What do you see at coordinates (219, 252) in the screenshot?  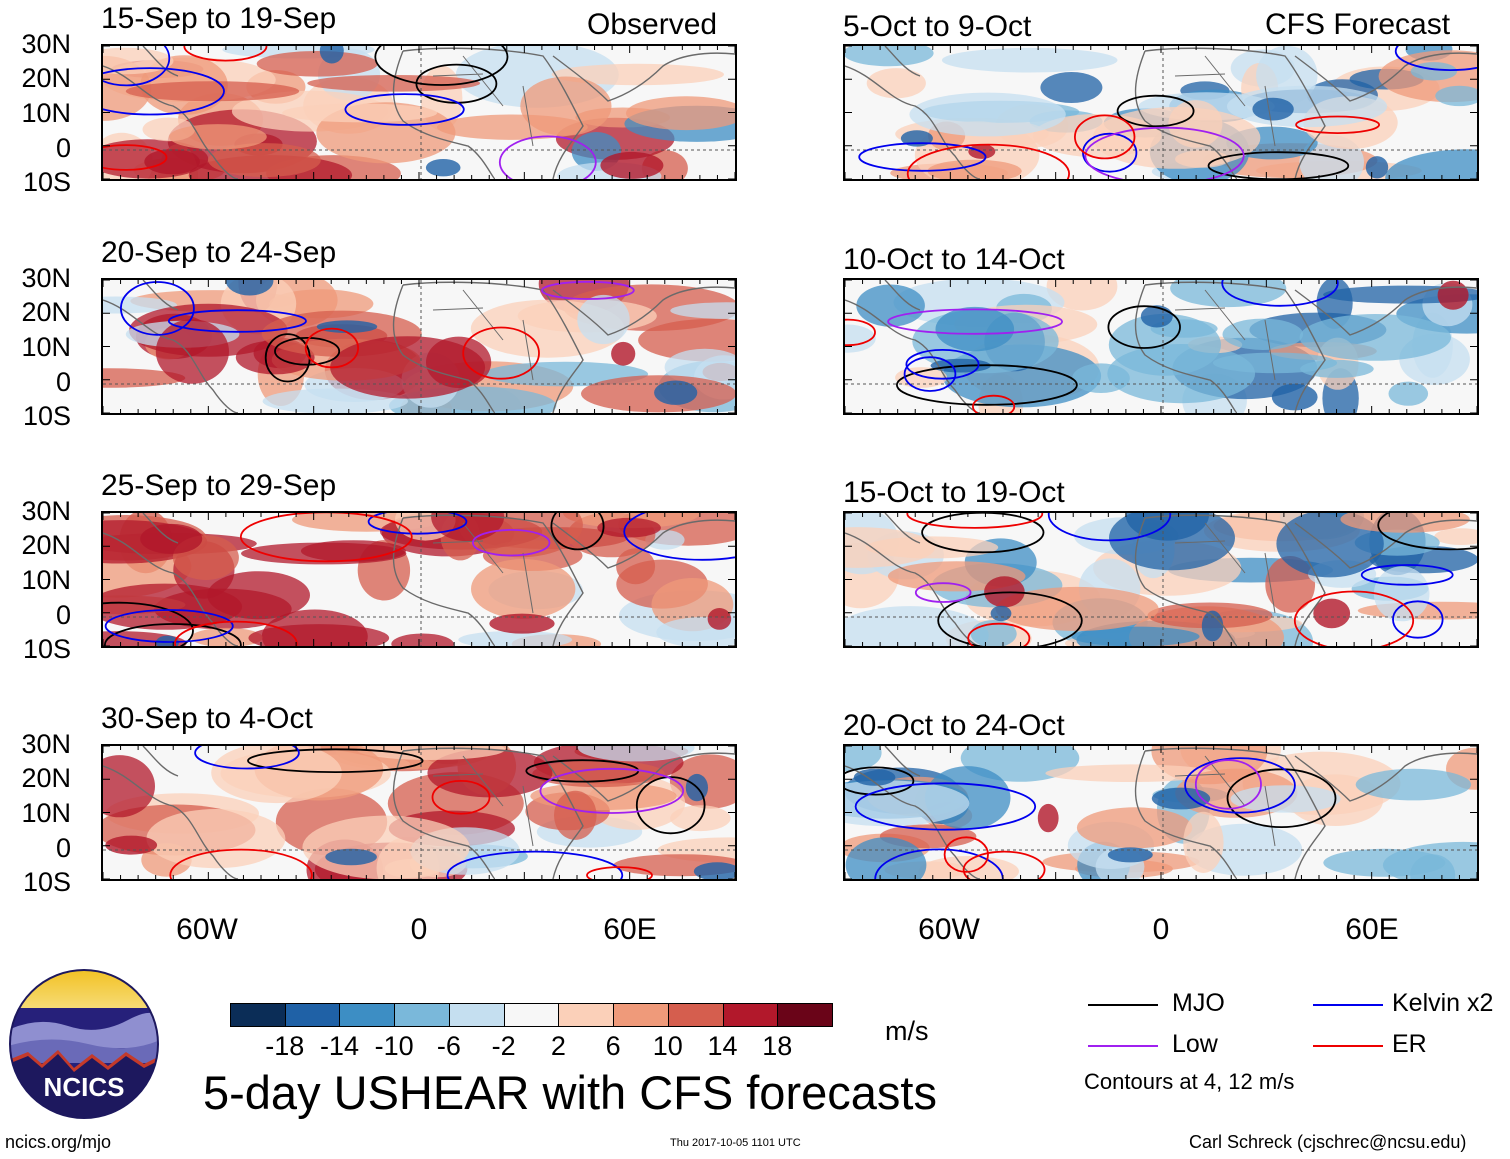 I see `observed-panel-2-caption: 20-Sep to 24-Sep` at bounding box center [219, 252].